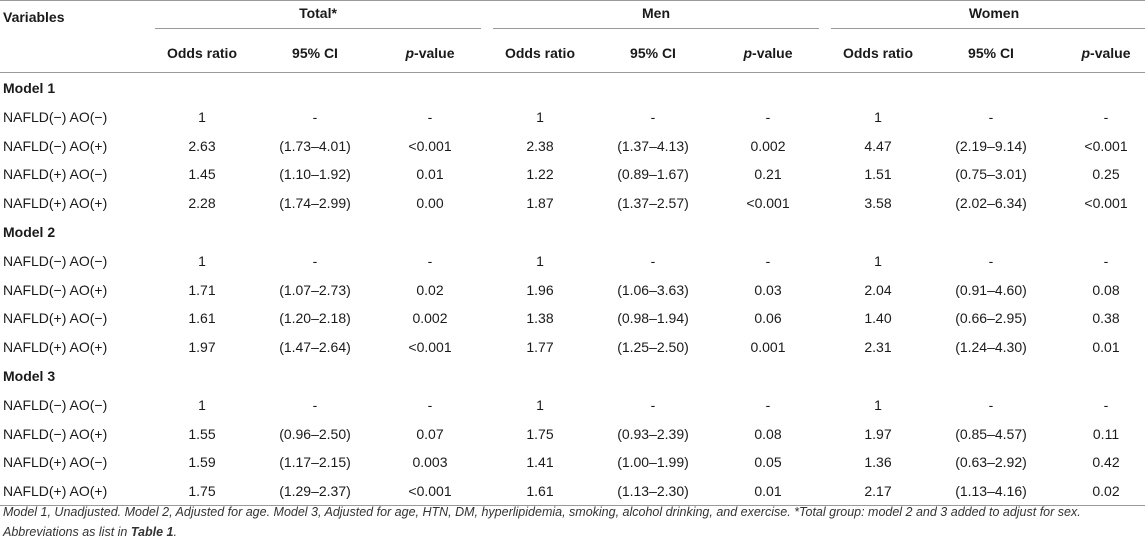 This screenshot has height=544, width=1145. What do you see at coordinates (202, 174) in the screenshot?
I see `odds-ratio-cell: 1.45` at bounding box center [202, 174].